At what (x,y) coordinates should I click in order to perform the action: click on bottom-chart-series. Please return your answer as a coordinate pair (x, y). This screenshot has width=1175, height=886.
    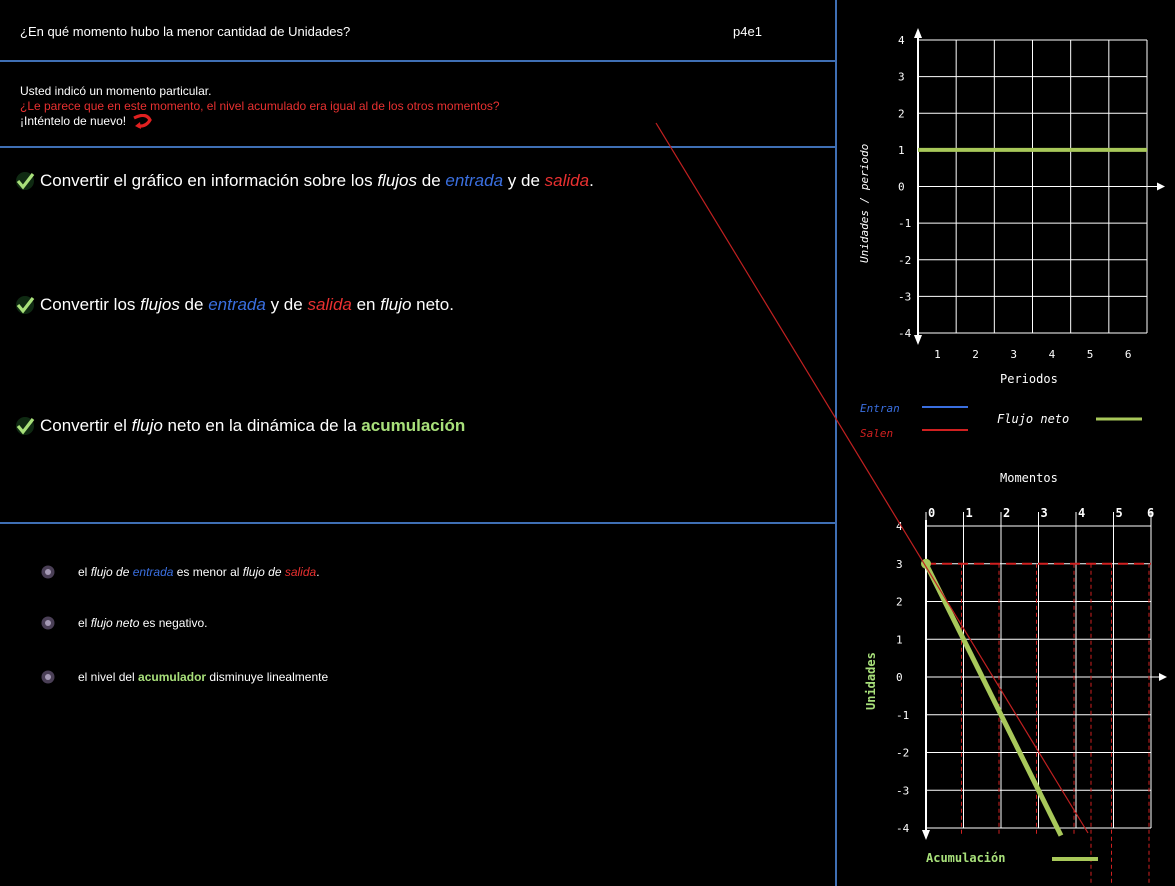
    Looking at the image, I should click on (1036, 721).